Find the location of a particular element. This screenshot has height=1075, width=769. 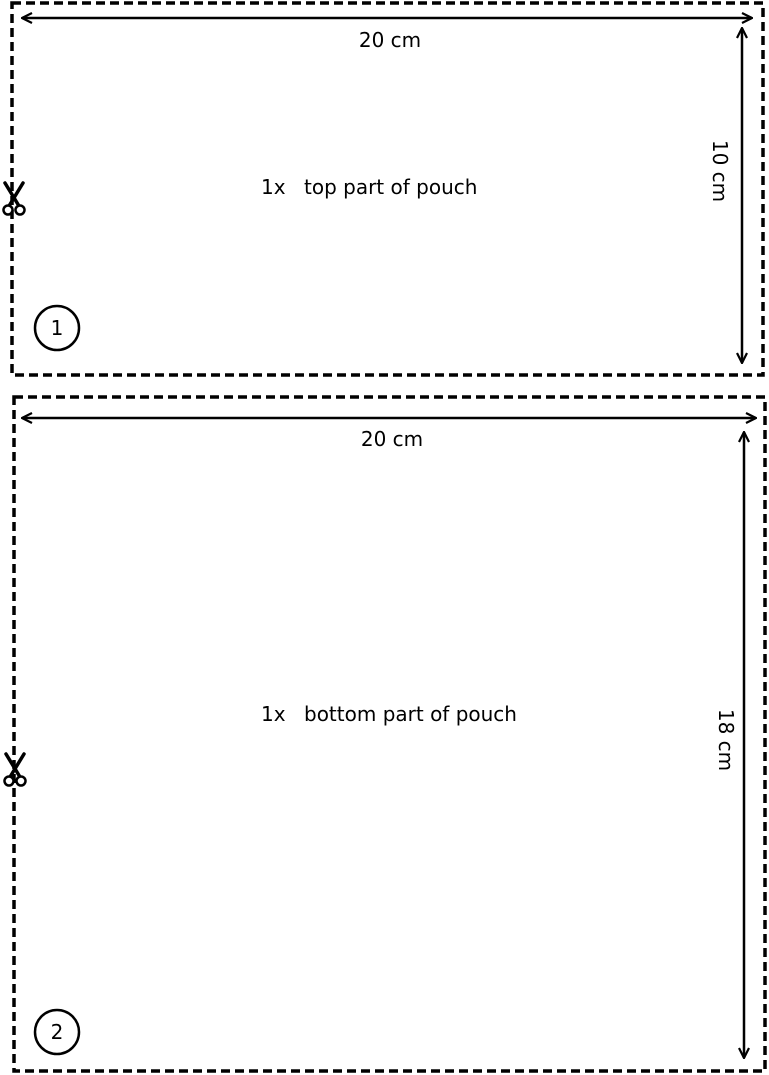

description-piece-1: top part of pouch is located at coordinates (390, 187).